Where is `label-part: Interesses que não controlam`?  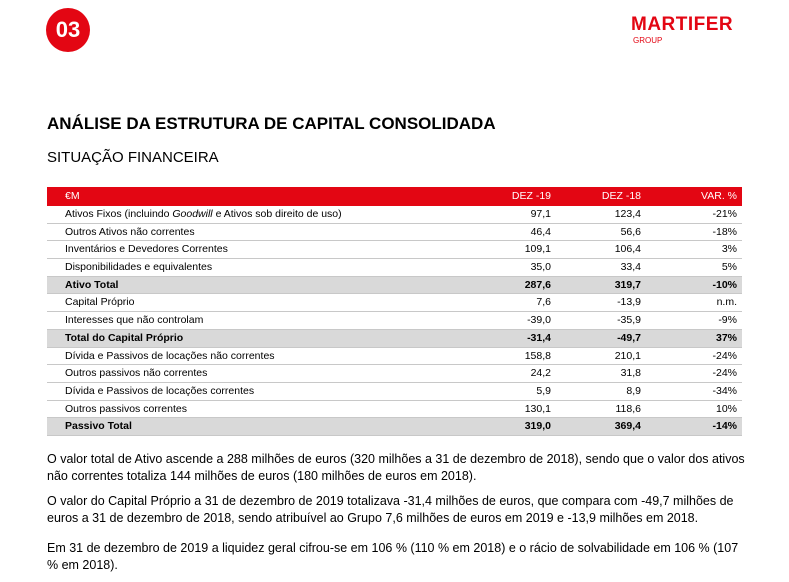
label-part: Interesses que não controlam is located at coordinates (134, 320).